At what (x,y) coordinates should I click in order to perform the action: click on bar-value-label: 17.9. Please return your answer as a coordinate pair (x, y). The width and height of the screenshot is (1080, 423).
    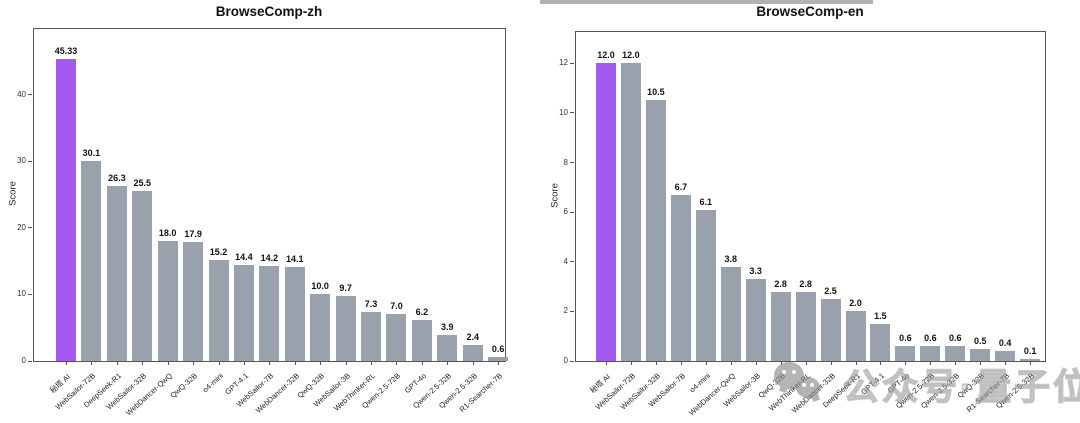
    Looking at the image, I should click on (193, 233).